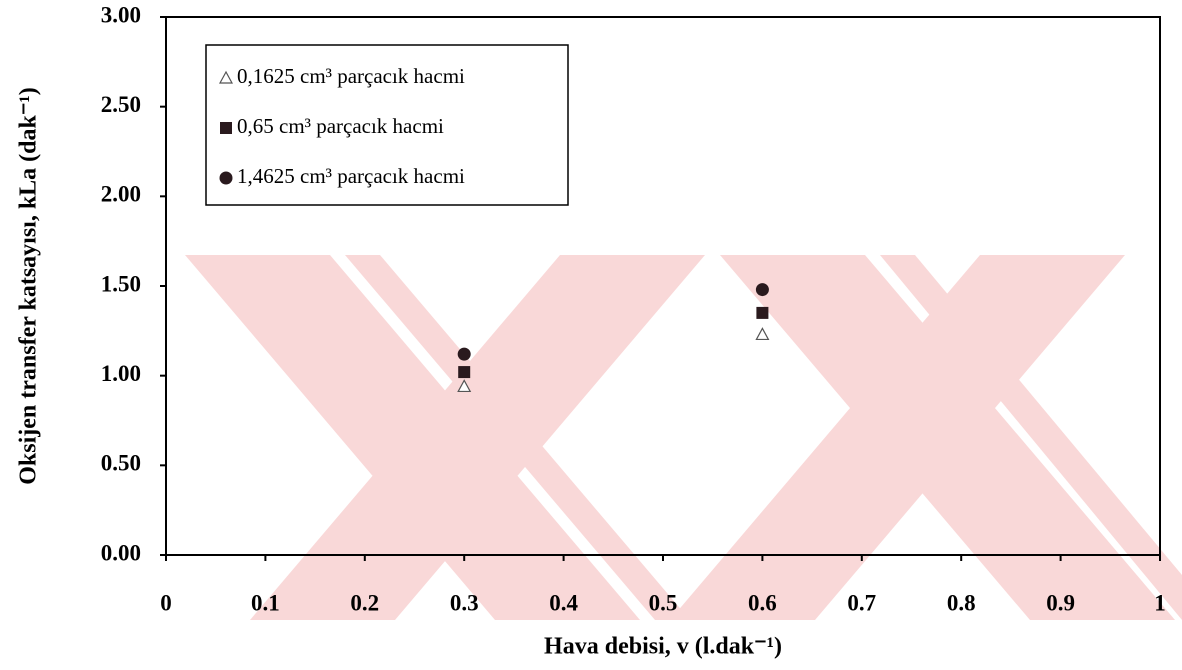  Describe the element at coordinates (563, 602) in the screenshot. I see `x-tick-label: 0.4` at that location.